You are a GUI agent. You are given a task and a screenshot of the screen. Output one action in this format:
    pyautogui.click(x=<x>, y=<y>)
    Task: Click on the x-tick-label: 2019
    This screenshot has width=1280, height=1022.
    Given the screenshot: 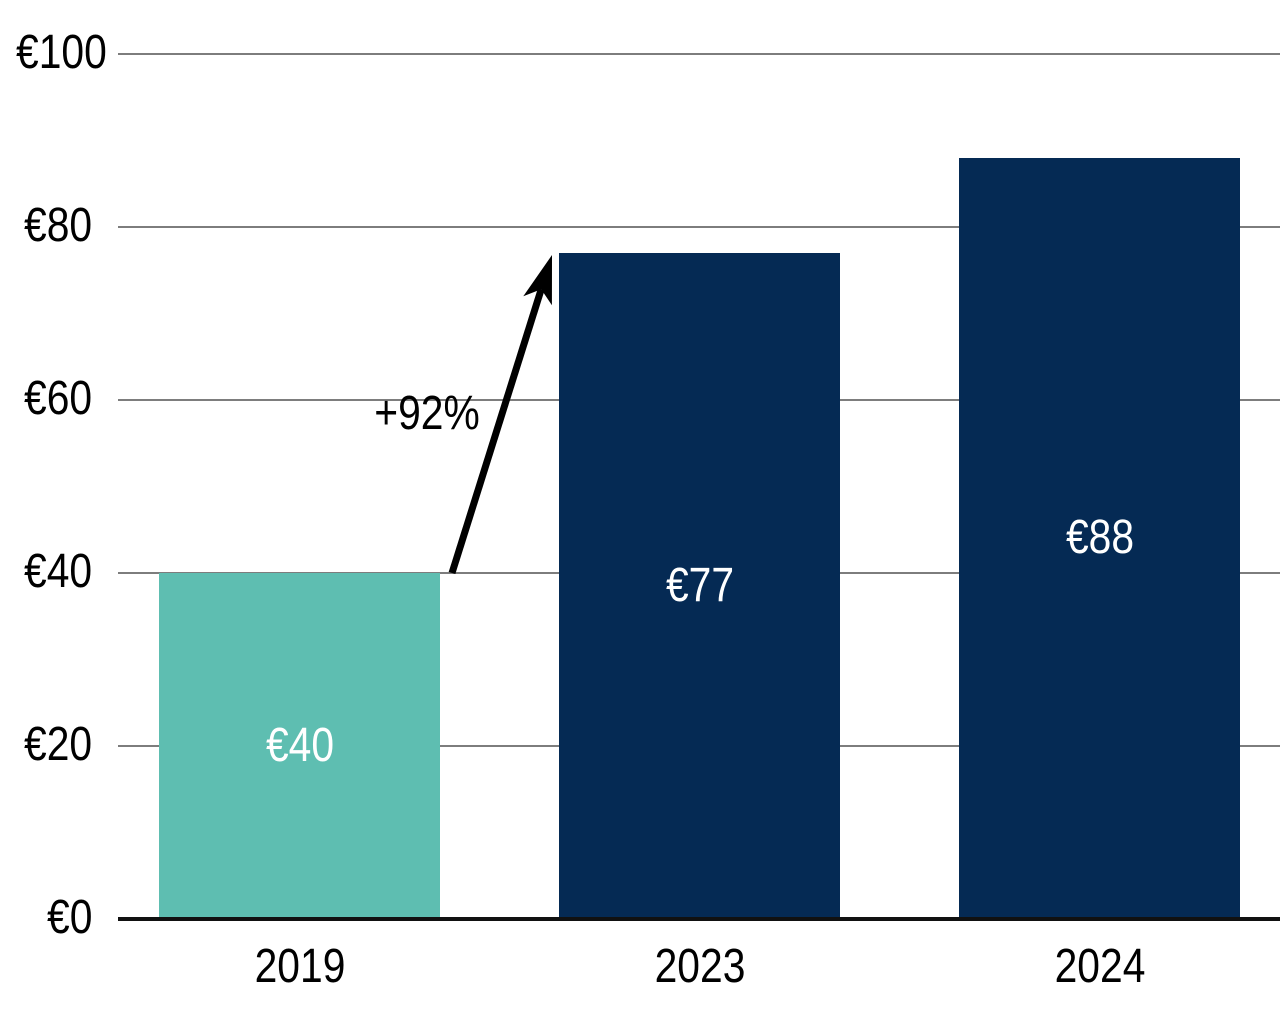 What is the action you would take?
    pyautogui.click(x=299, y=966)
    